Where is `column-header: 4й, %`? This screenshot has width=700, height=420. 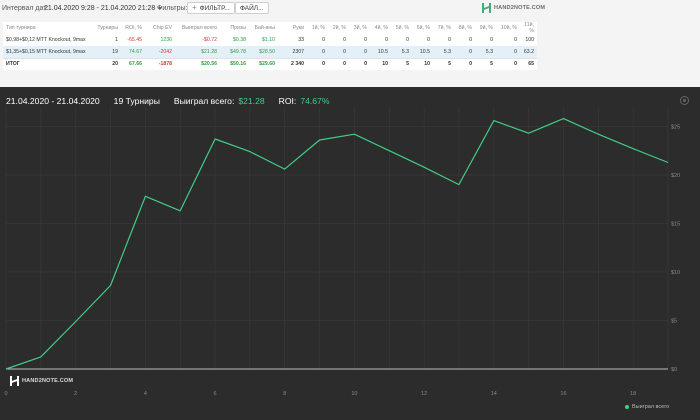
column-header: 4й, % is located at coordinates (381, 28).